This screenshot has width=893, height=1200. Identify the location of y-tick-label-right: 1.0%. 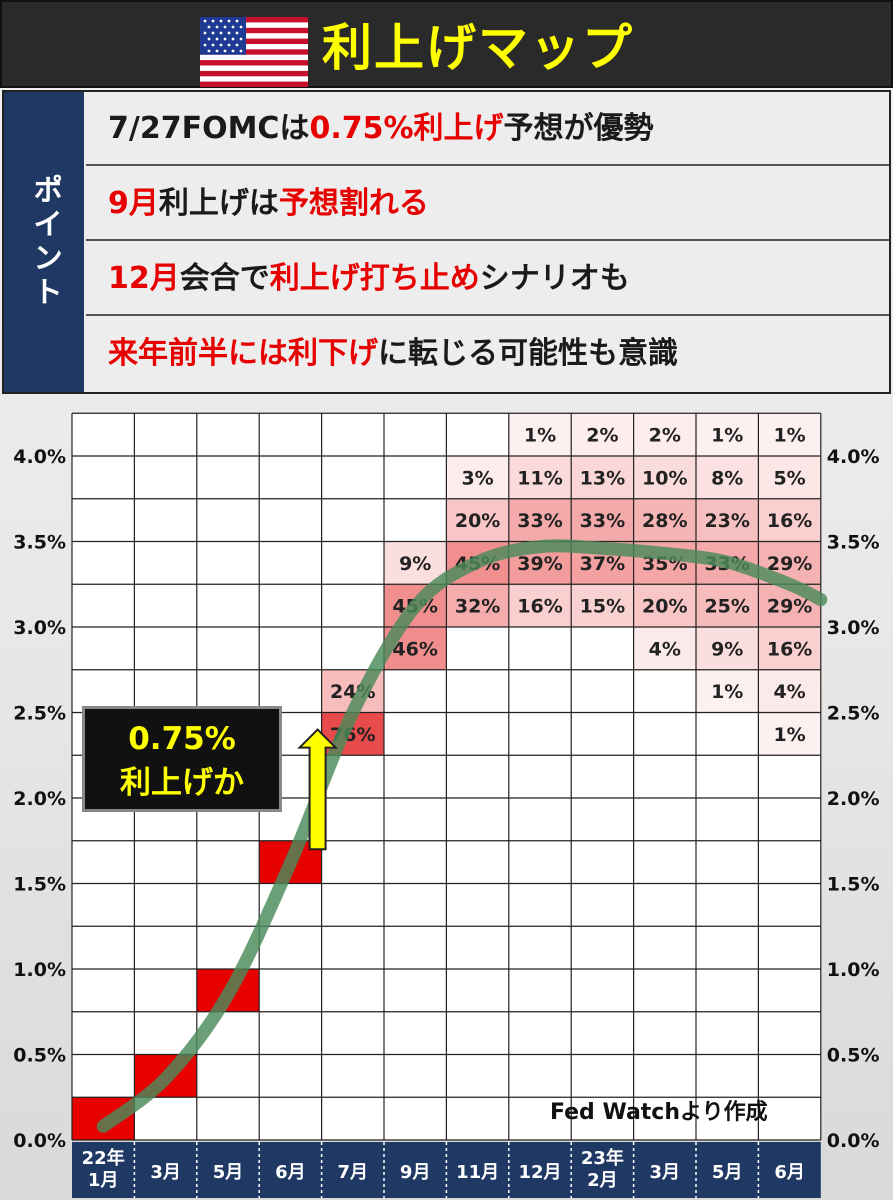
(853, 970).